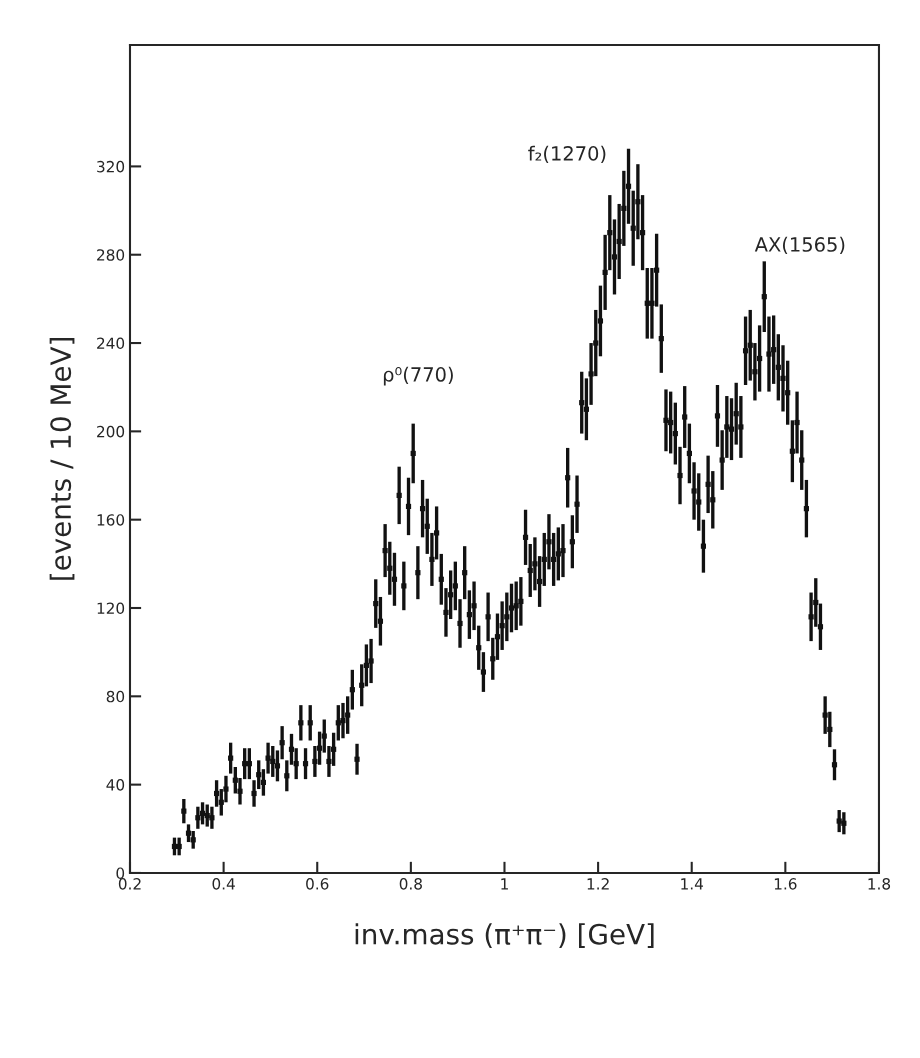  Describe the element at coordinates (418, 376) in the screenshot. I see `annotation: ρ⁰(770)` at that location.